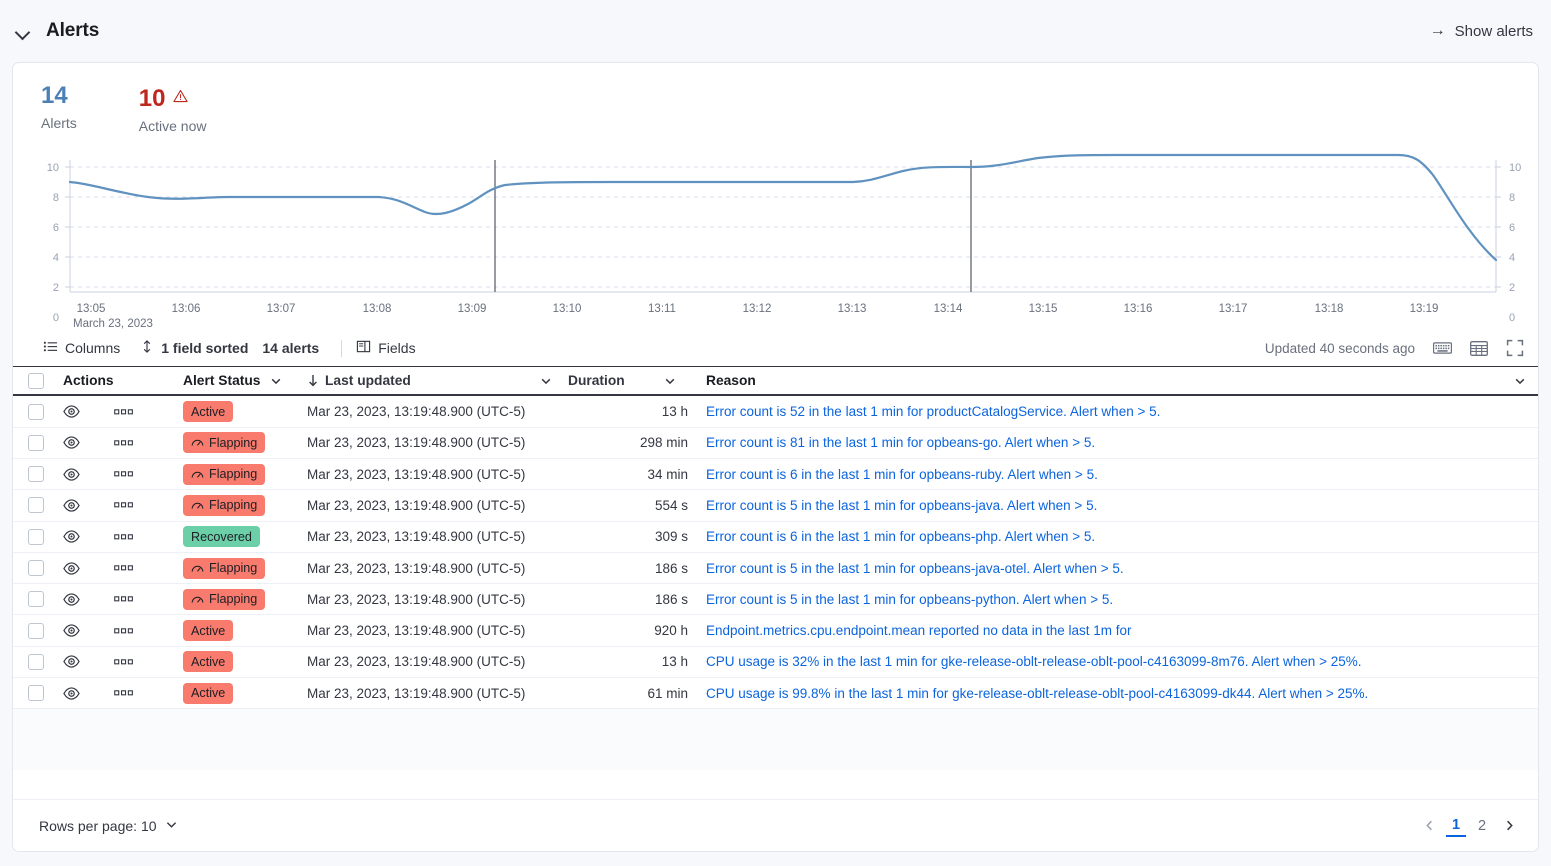  What do you see at coordinates (1512, 288) in the screenshot?
I see `svg-text: 2` at bounding box center [1512, 288].